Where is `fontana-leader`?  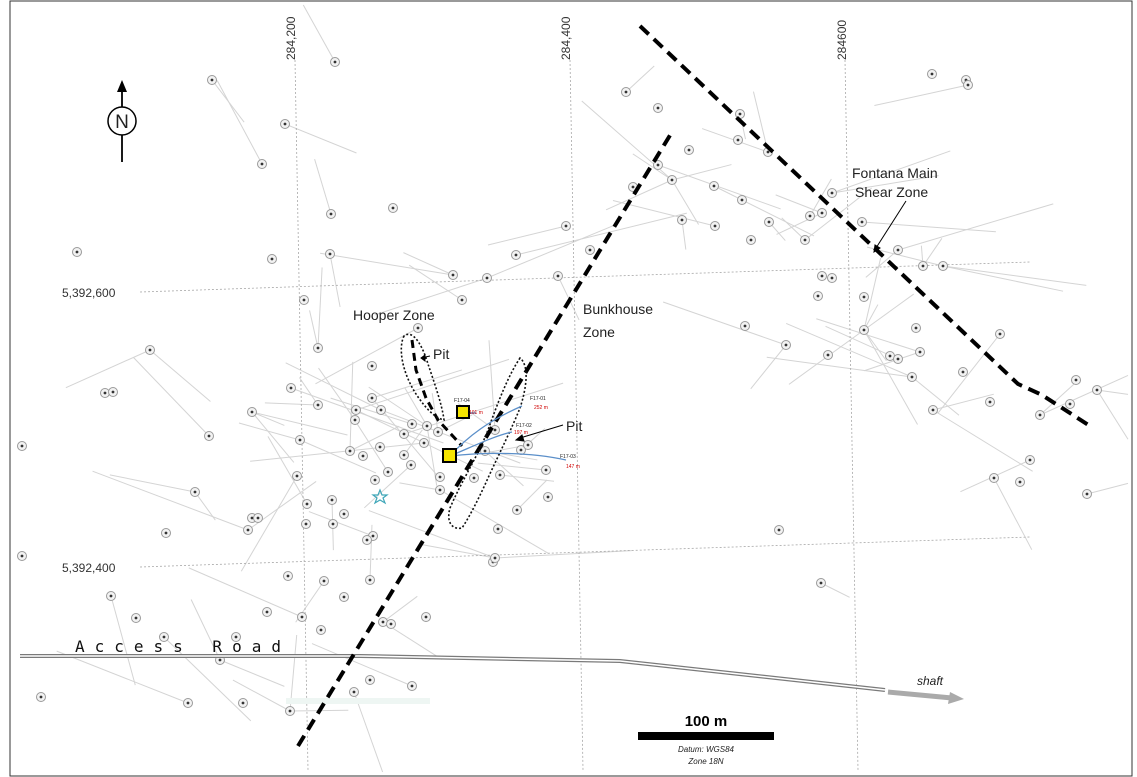
fontana-leader is located at coordinates (891, 224).